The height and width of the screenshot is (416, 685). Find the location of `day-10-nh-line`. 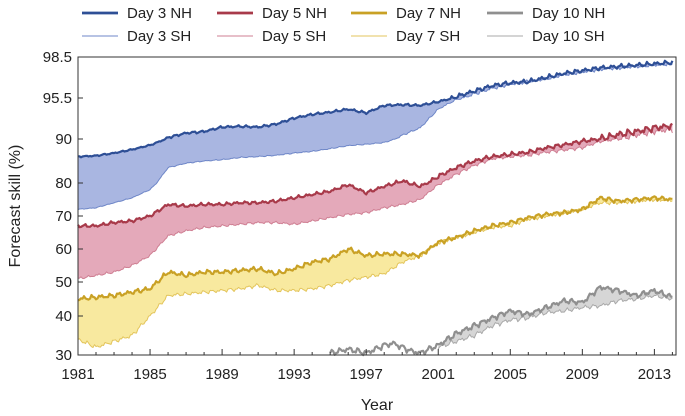

day-10-nh-line is located at coordinates (501, 321).